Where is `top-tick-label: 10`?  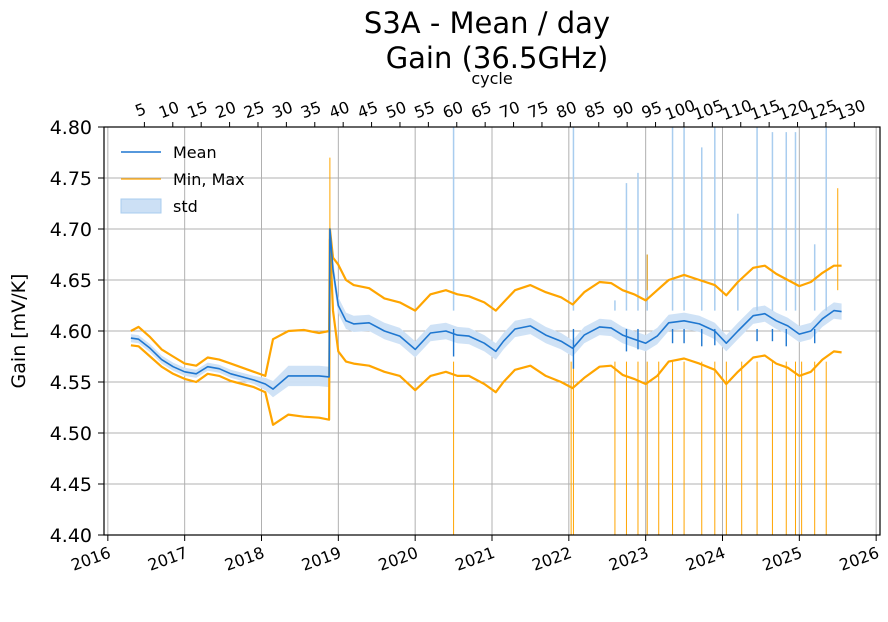
top-tick-label: 10 is located at coordinates (169, 109).